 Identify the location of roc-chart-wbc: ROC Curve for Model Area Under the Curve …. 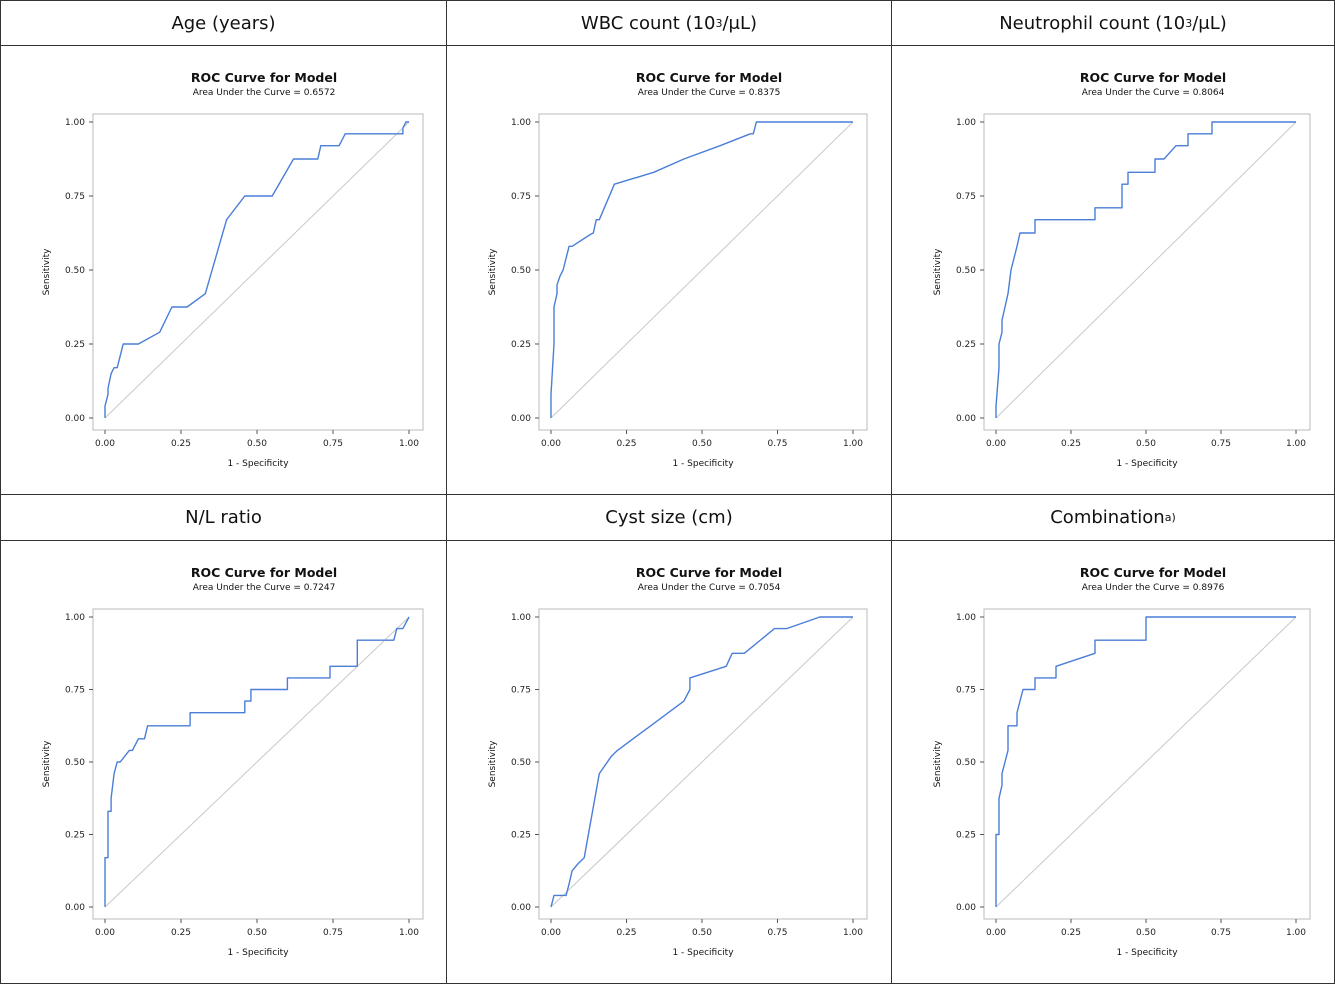
(678, 269).